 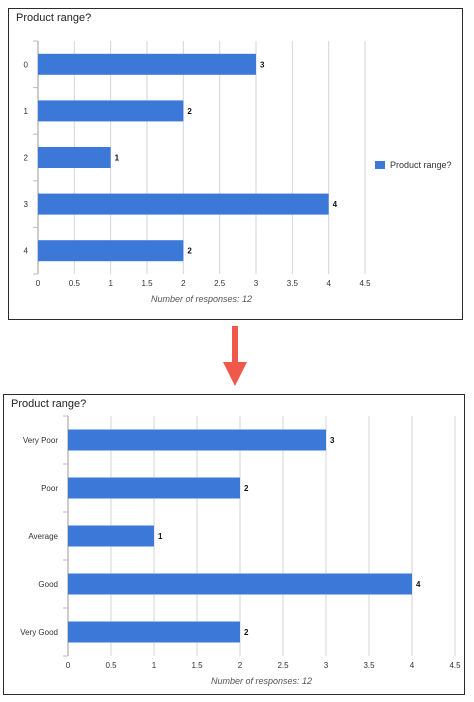 I want to click on category-label: 3, so click(x=26, y=204).